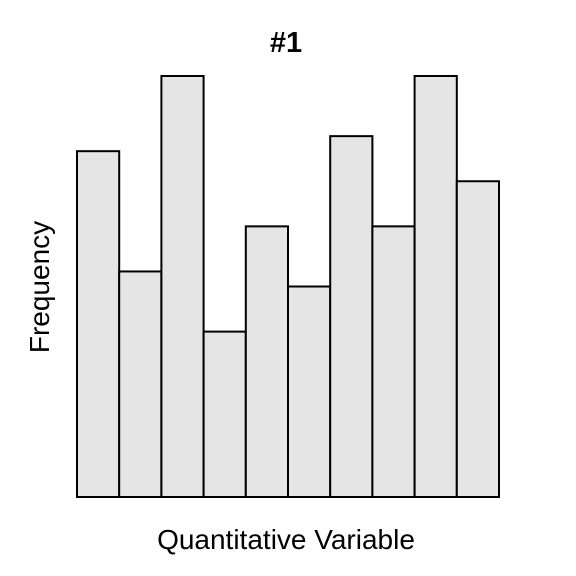  What do you see at coordinates (286, 43) in the screenshot?
I see `chart-title: #1` at bounding box center [286, 43].